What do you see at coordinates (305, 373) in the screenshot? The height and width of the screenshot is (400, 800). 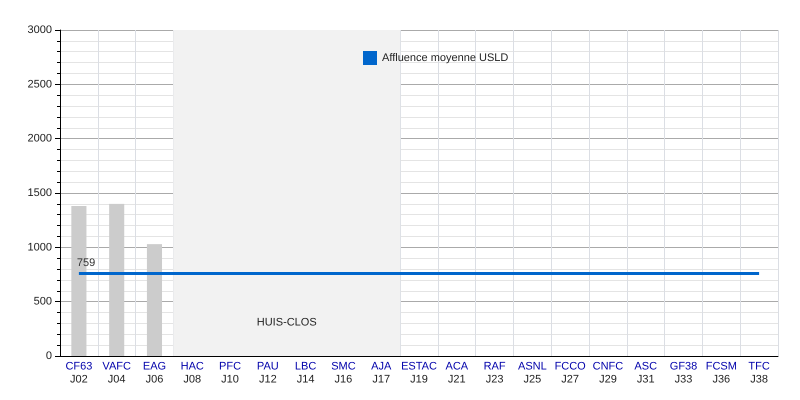 I see `x-tick-label: LBC J14` at bounding box center [305, 373].